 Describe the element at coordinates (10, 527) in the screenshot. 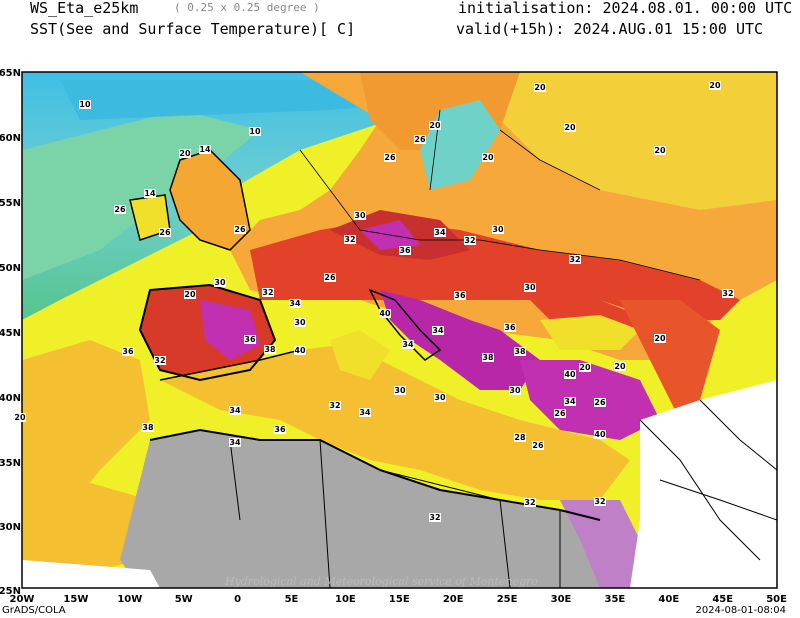

I see `lat-label: 30N` at that location.